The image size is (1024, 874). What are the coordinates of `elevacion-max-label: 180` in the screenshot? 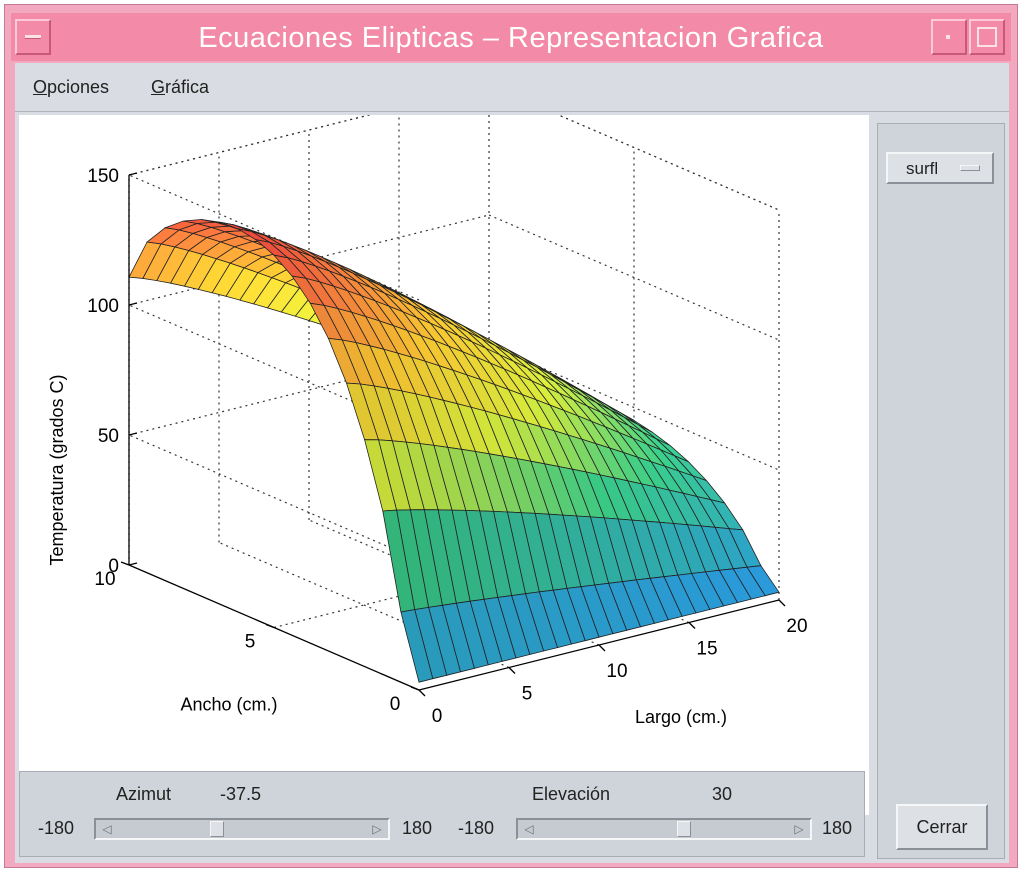 It's located at (837, 828).